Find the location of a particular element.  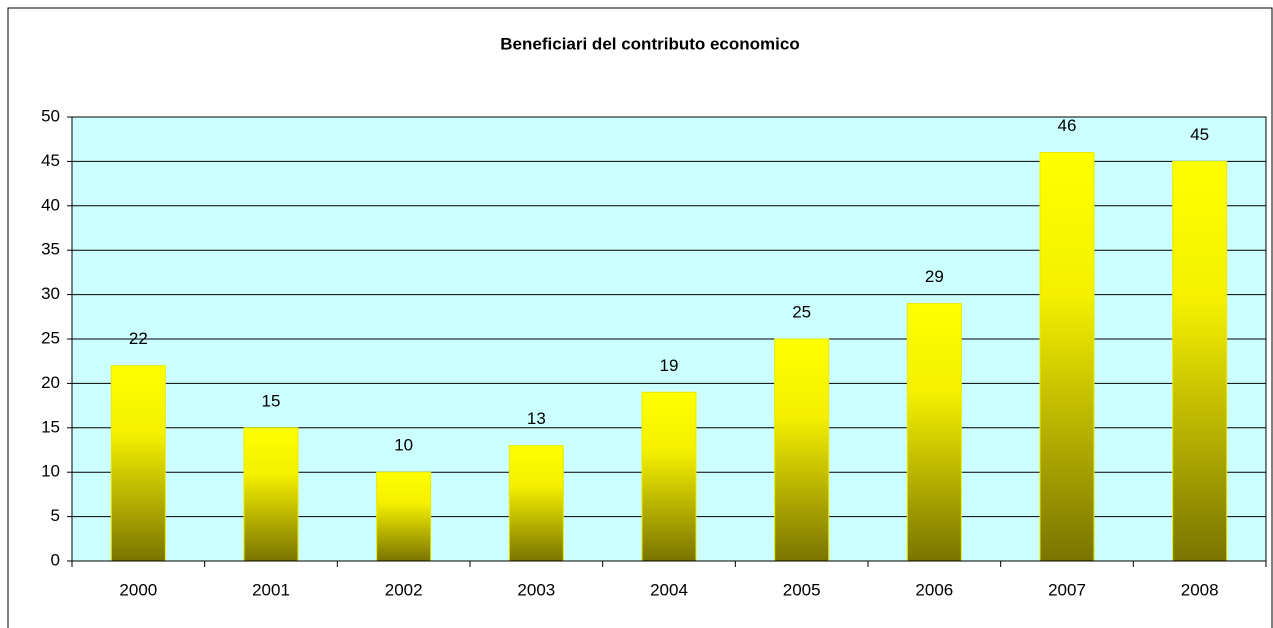

value-label: 29 is located at coordinates (934, 276).